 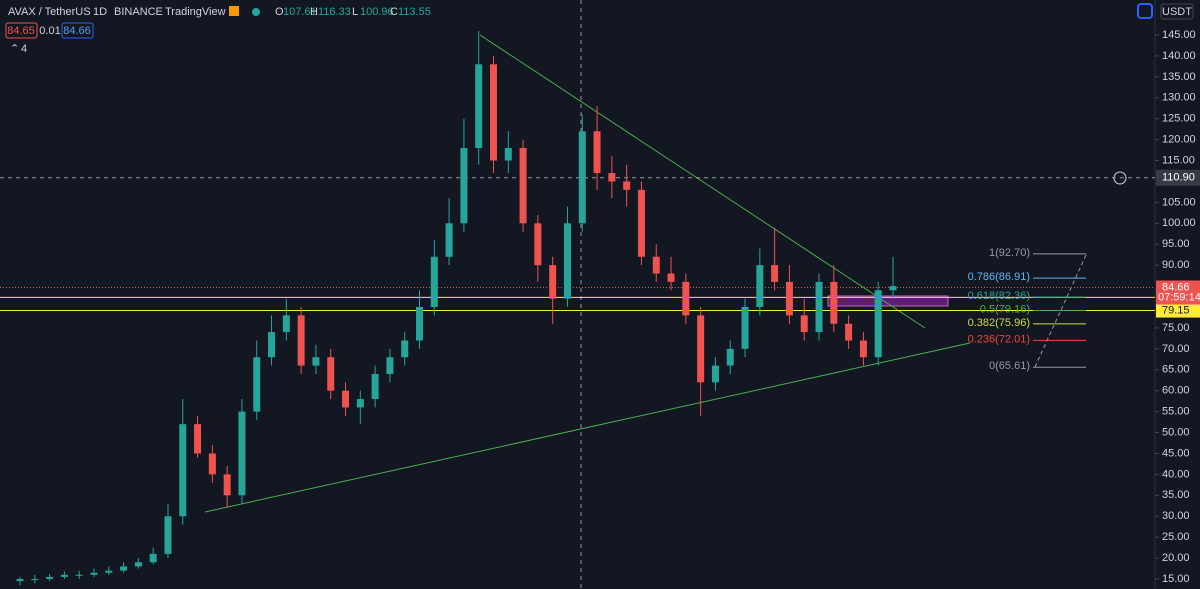 What do you see at coordinates (999, 296) in the screenshot?
I see `fib-label: 0.618(82.36)` at bounding box center [999, 296].